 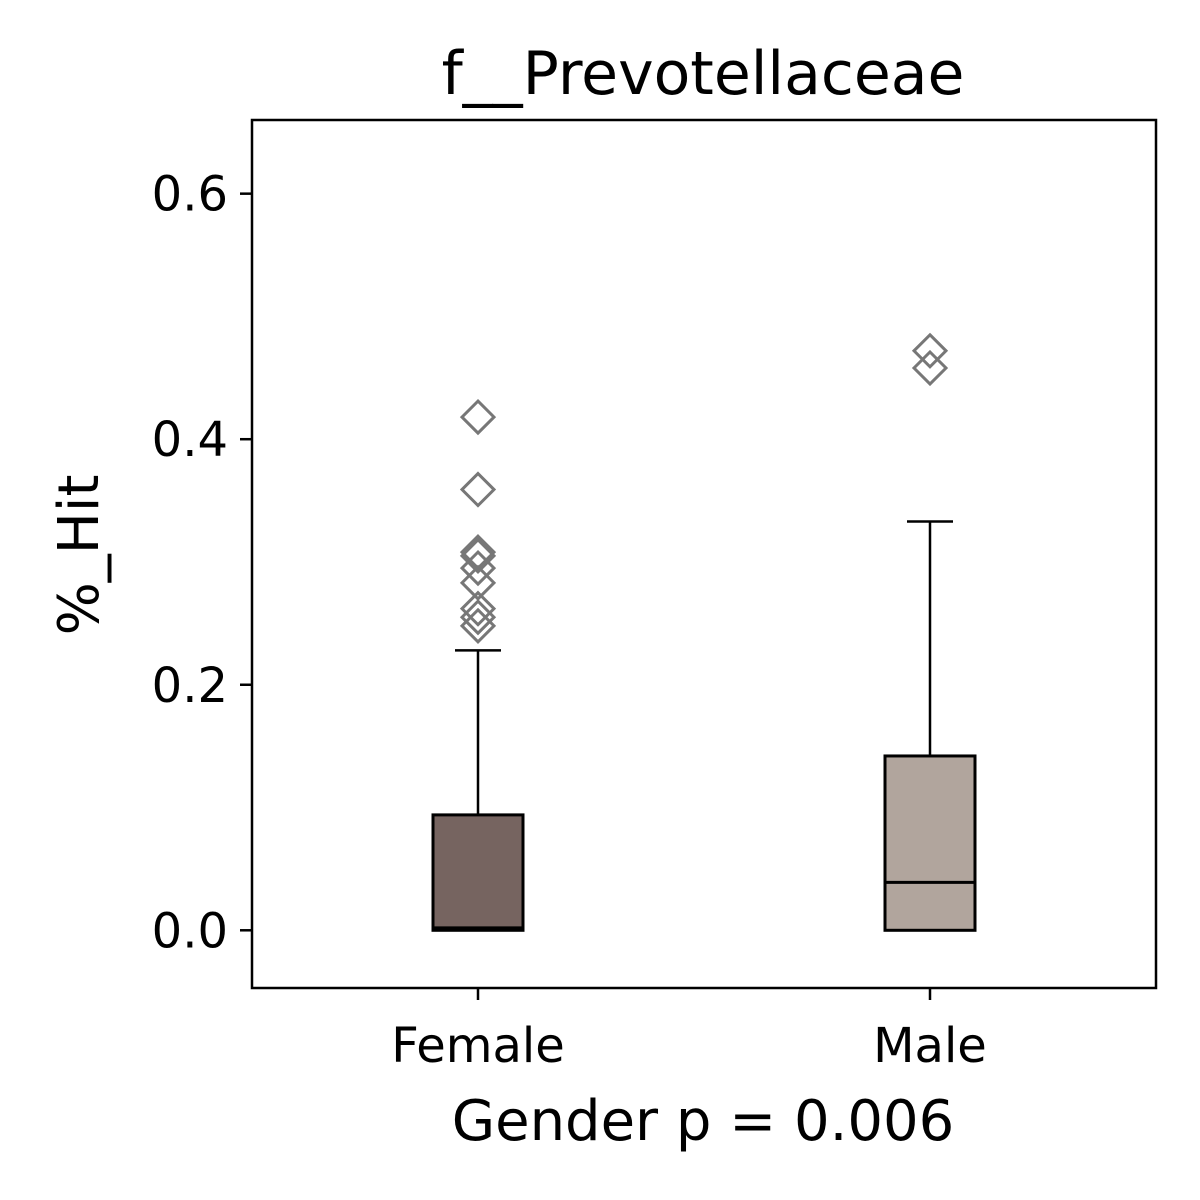 What do you see at coordinates (190, 440) in the screenshot?
I see `y-tick-label: 0.4` at bounding box center [190, 440].